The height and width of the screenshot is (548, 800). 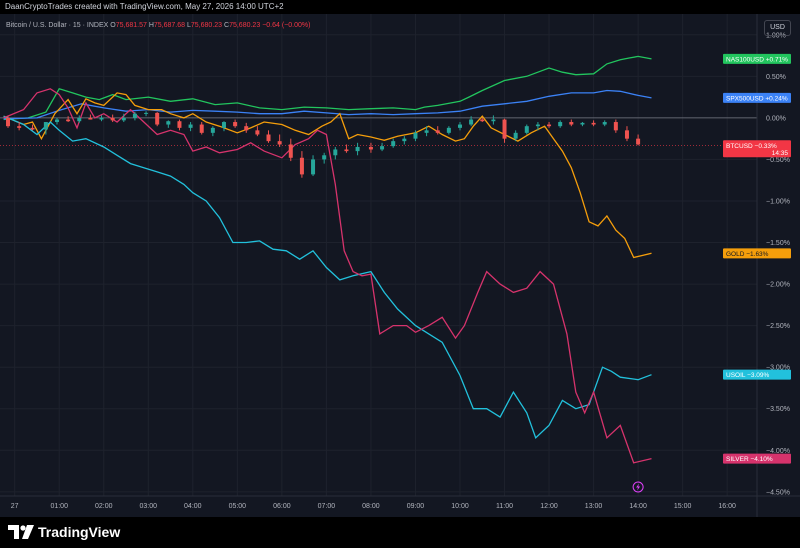 I want to click on last-label-bg-btcusd, so click(x=757, y=149).